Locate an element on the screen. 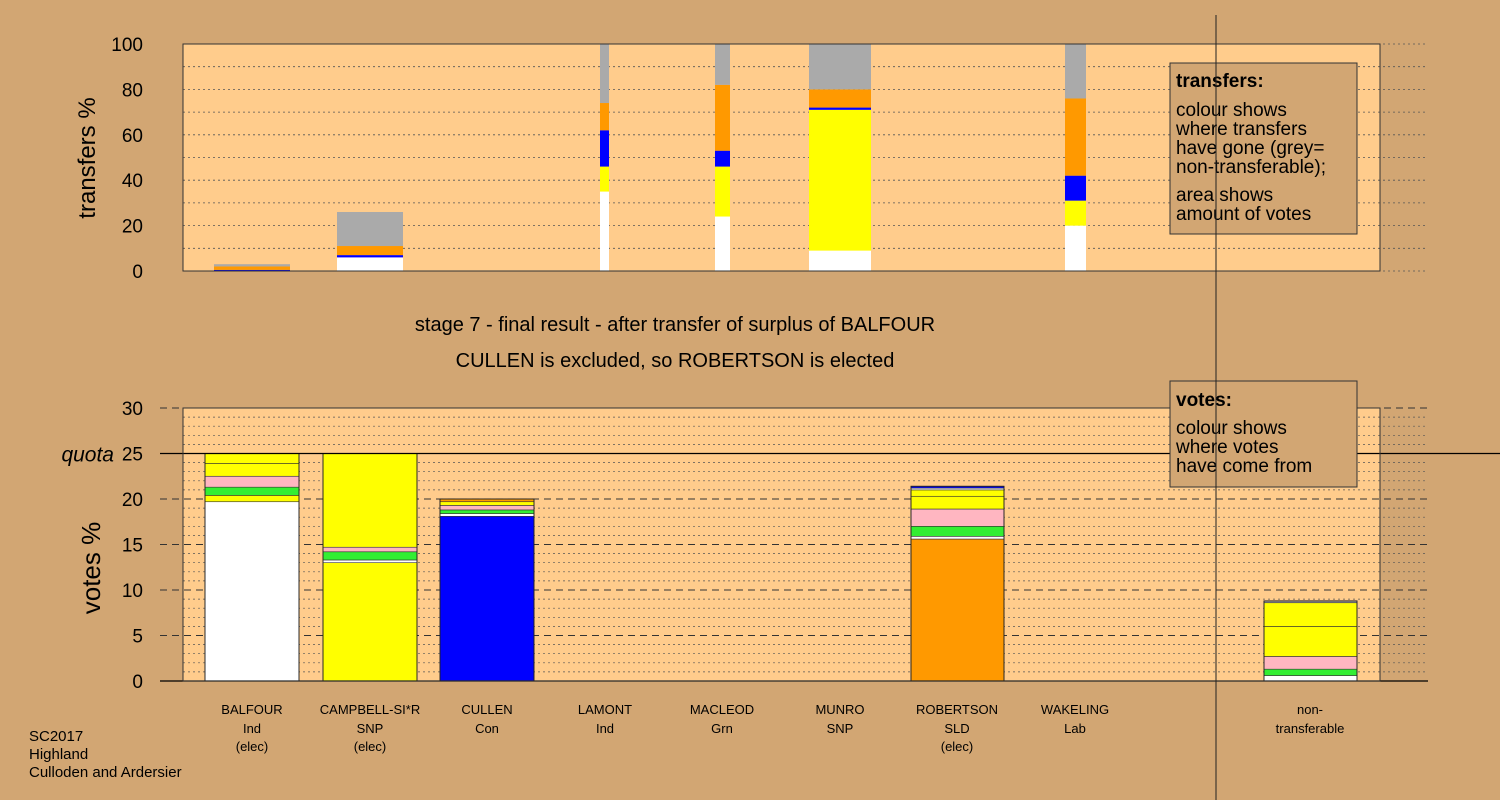 The height and width of the screenshot is (800, 1500). votes-y-tick-label: 25 is located at coordinates (132, 455).